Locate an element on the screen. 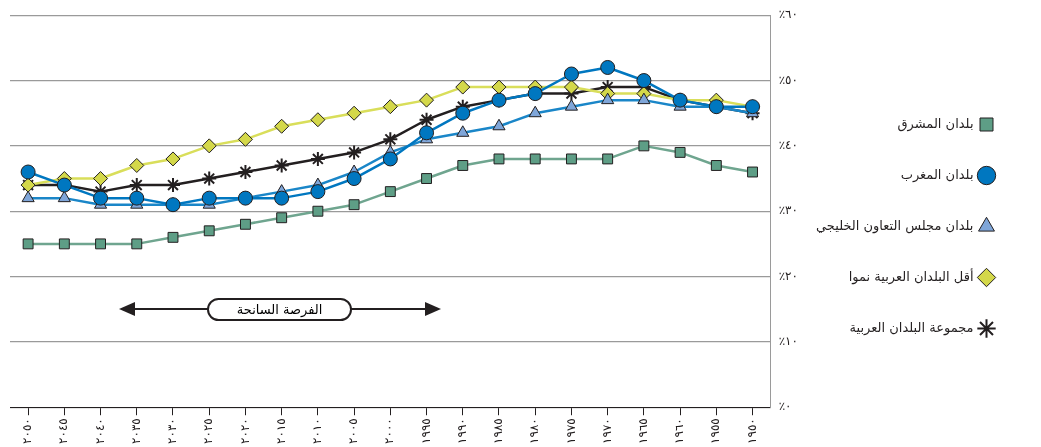 The width and height of the screenshot is (1041, 447). y-tick-label: ٪٦٠ is located at coordinates (788, 14).